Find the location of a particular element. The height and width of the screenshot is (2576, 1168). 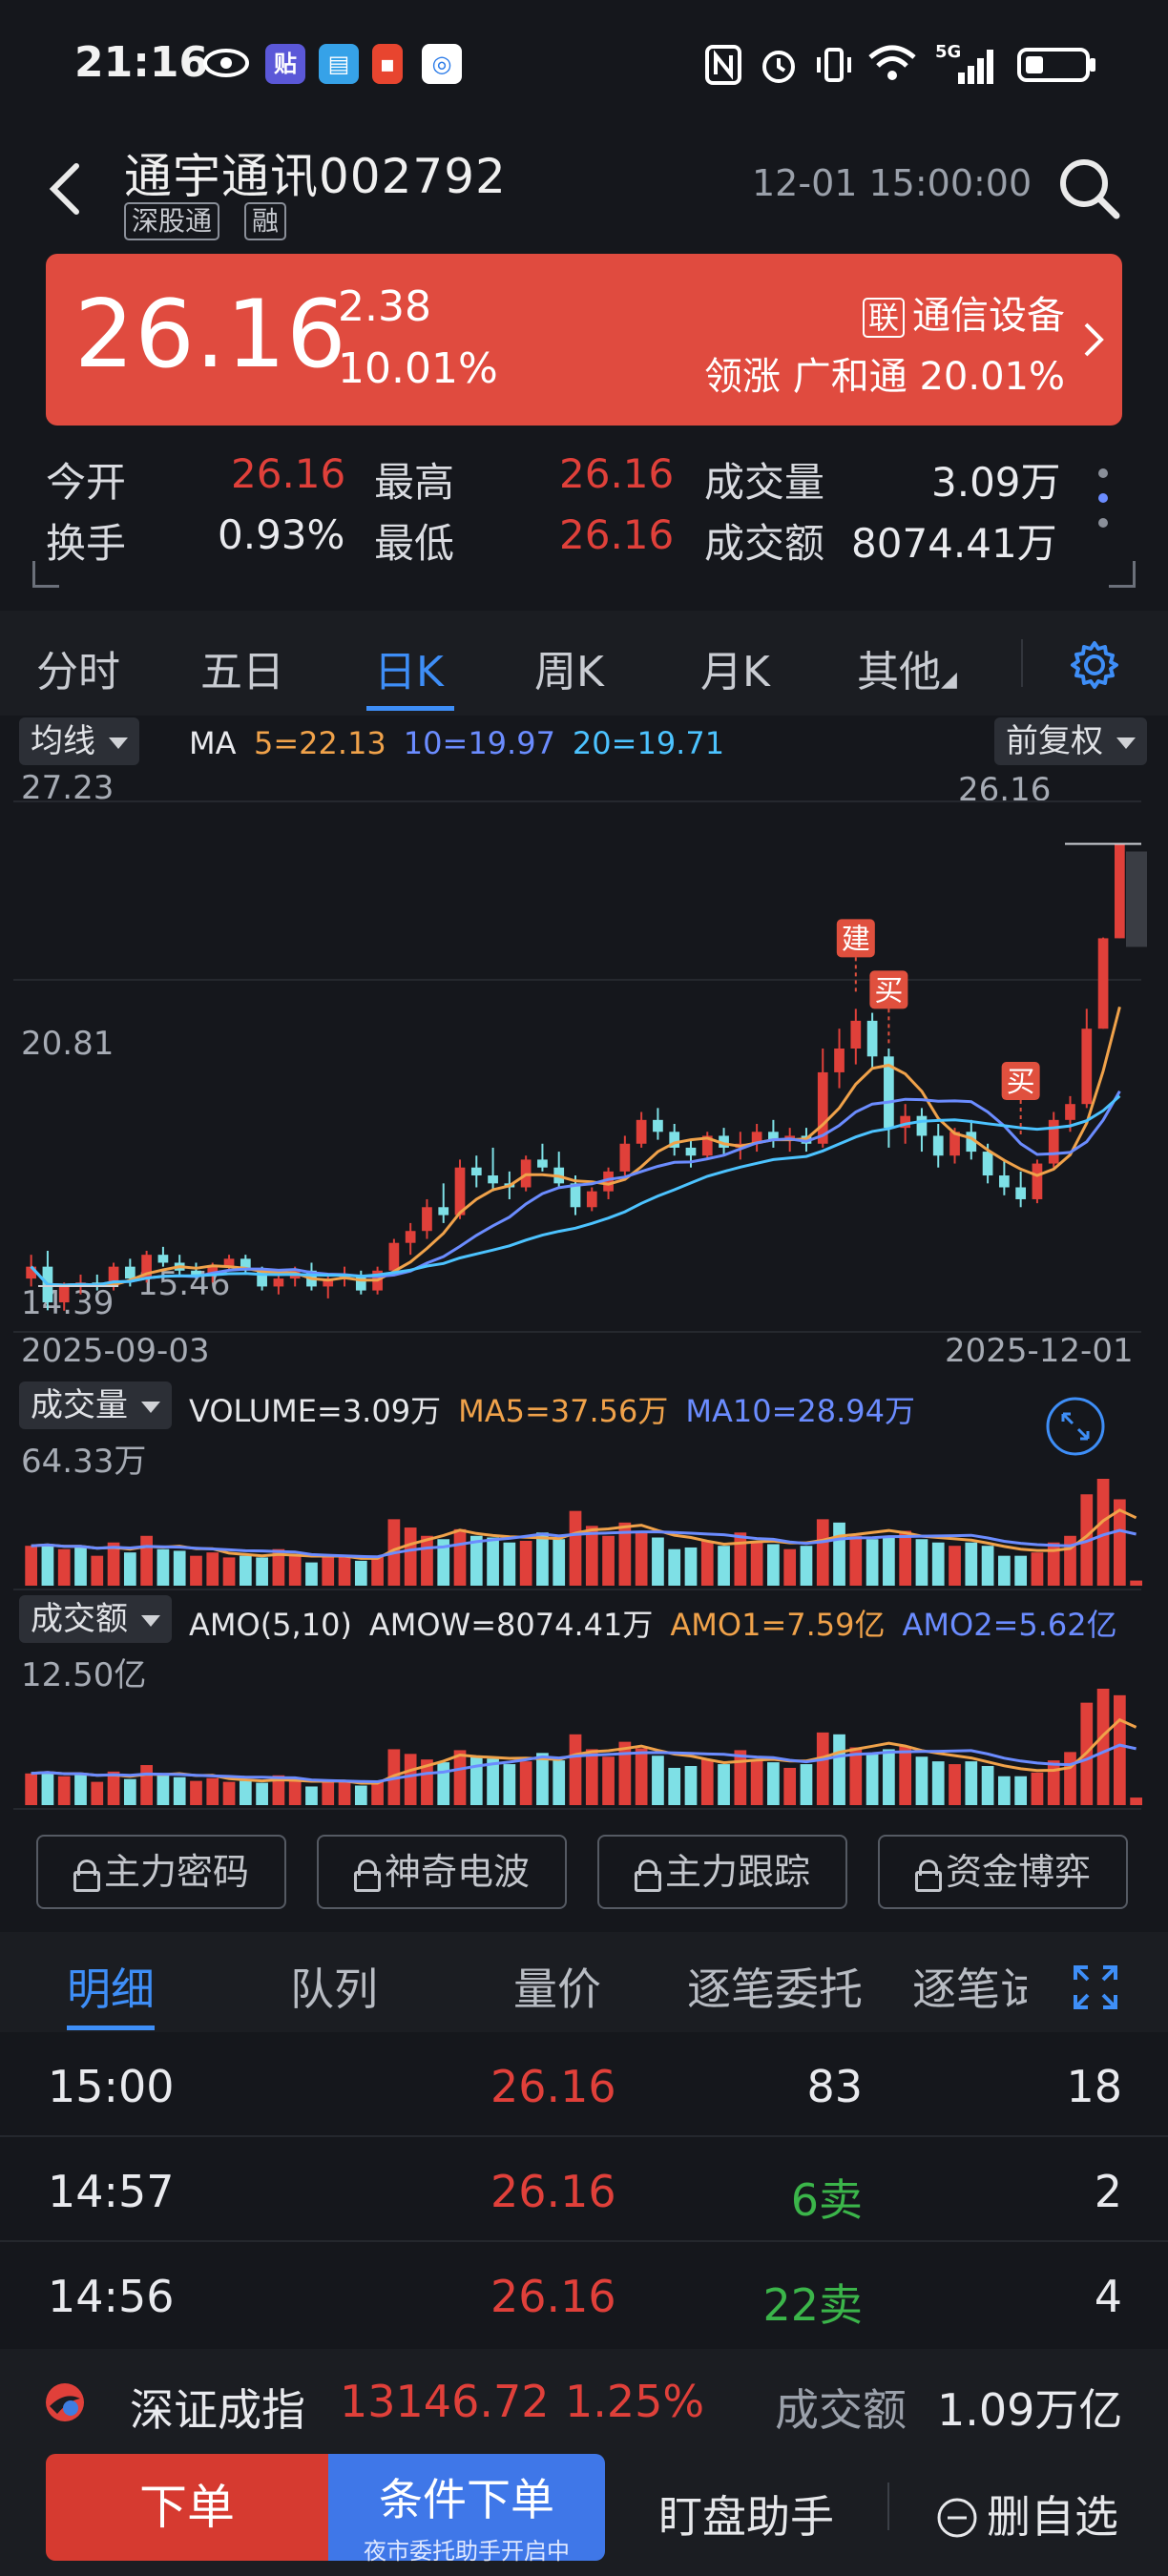

tool-magic-wave: 神奇电波 is located at coordinates (442, 1872).